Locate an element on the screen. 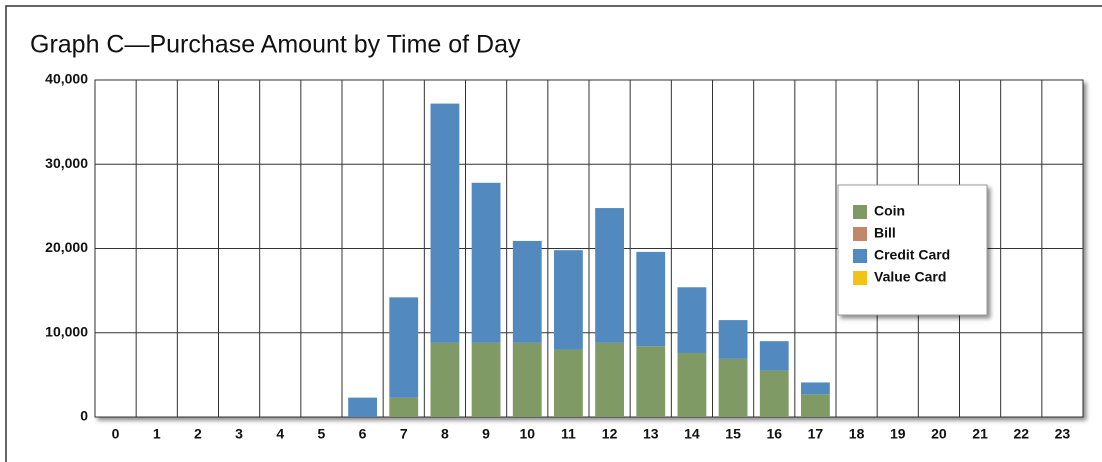  x-tick-label: 5 is located at coordinates (322, 434).